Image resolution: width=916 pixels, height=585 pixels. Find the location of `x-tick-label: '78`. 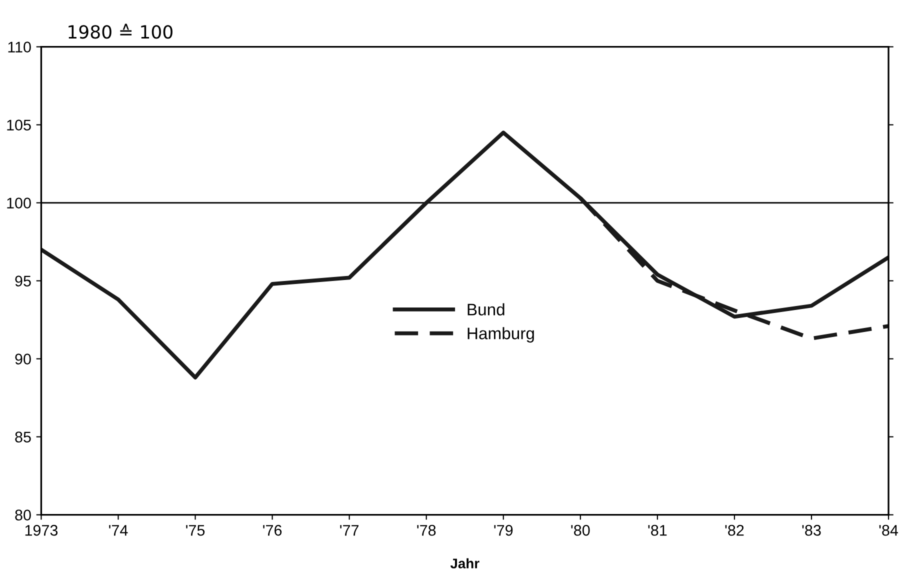

x-tick-label: '78 is located at coordinates (426, 530).